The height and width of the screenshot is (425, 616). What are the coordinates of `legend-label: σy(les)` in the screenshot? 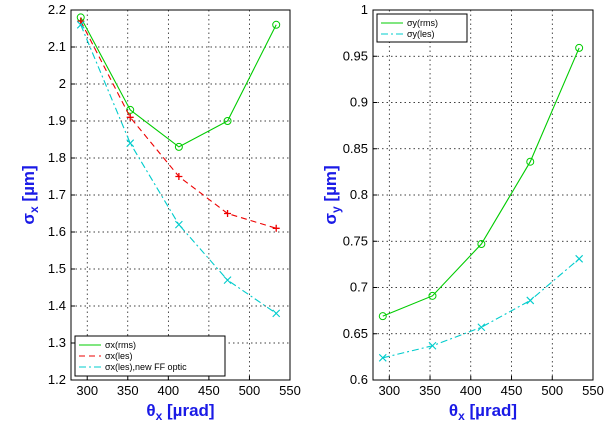 It's located at (421, 34).